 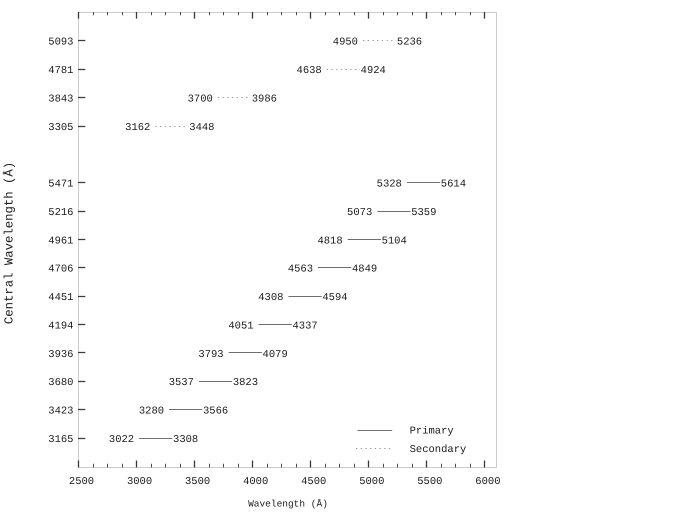 What do you see at coordinates (60, 99) in the screenshot?
I see `svg-text: 3843` at bounding box center [60, 99].